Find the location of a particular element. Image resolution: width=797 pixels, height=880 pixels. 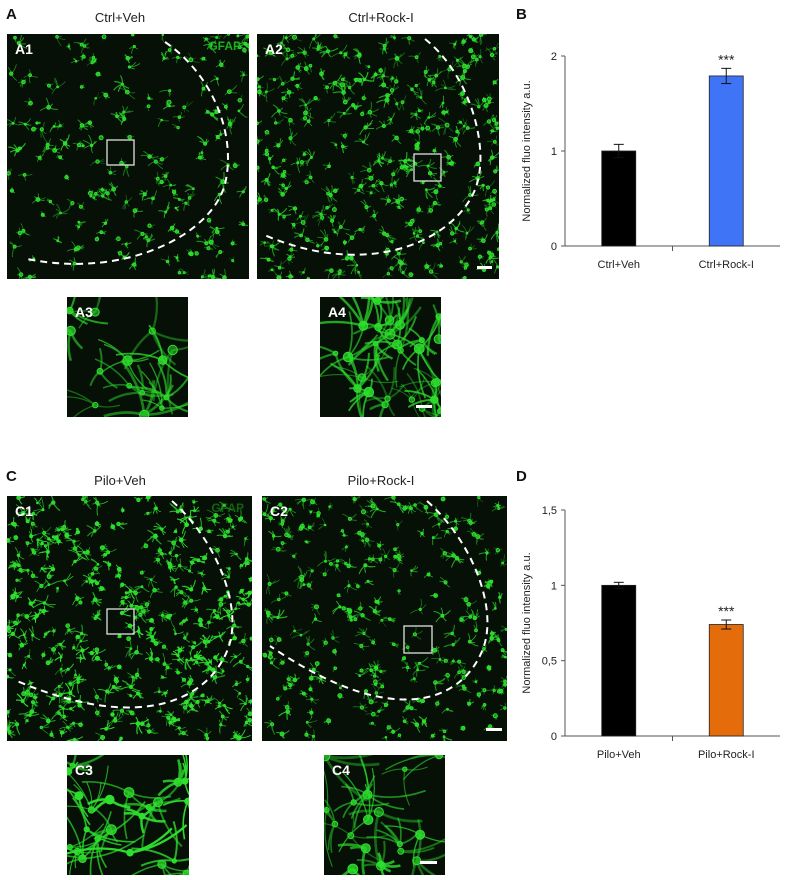

sublabel-a1: A1 is located at coordinates (24, 49).